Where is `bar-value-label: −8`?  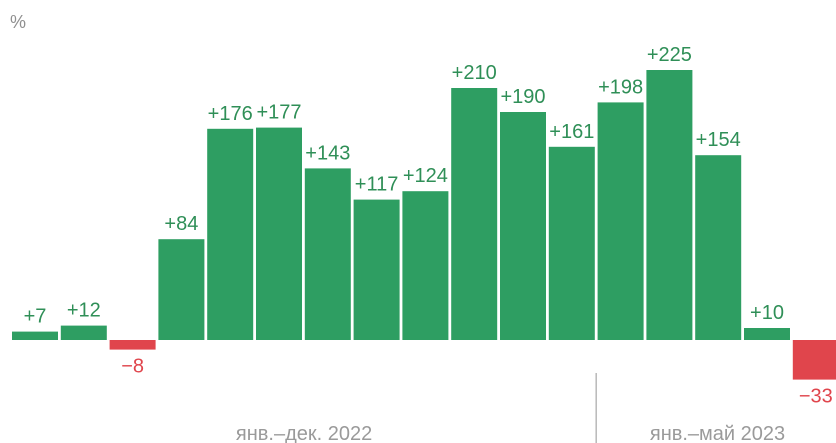
bar-value-label: −8 is located at coordinates (132, 367).